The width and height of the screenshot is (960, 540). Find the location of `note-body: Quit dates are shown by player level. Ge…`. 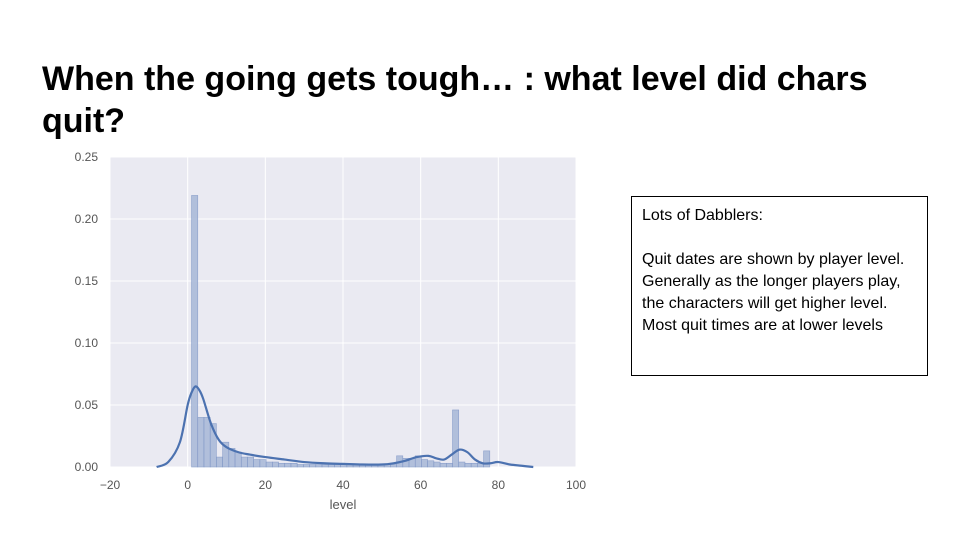

note-body: Quit dates are shown by player level. Ge… is located at coordinates (773, 292).